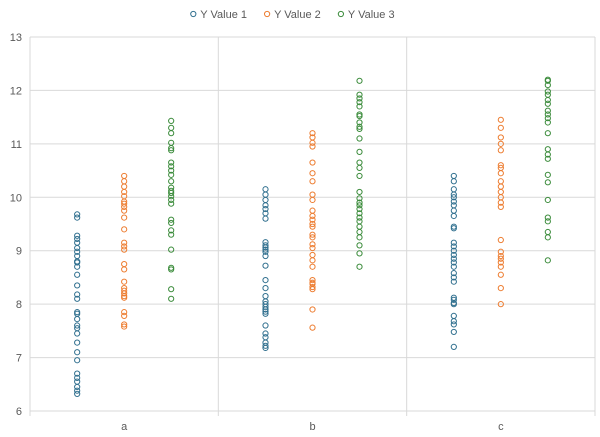 The image size is (600, 437). What do you see at coordinates (124, 427) in the screenshot?
I see `x-tick-label: a` at bounding box center [124, 427].